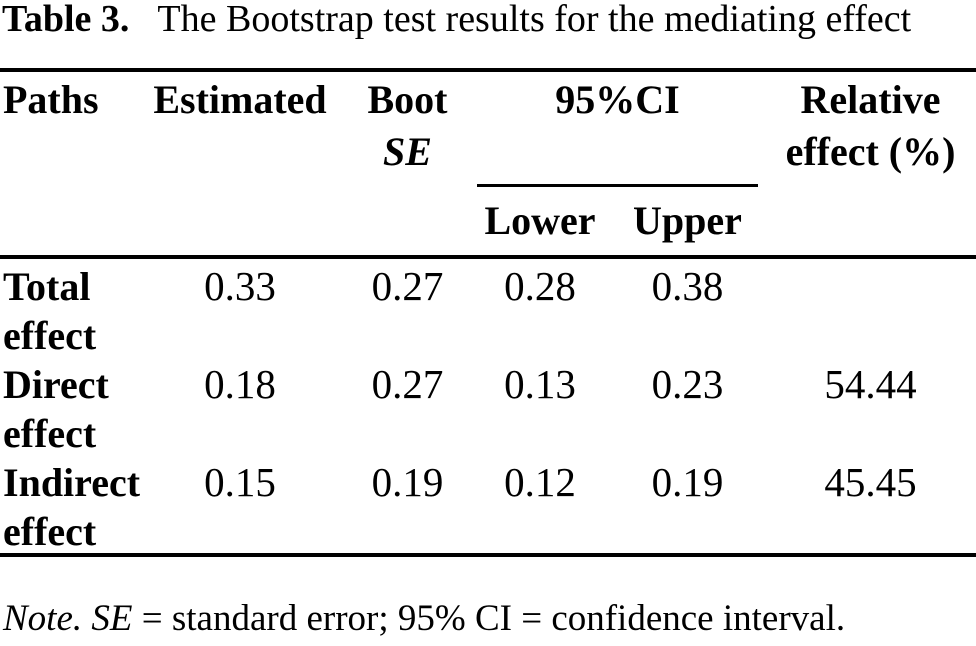 Image resolution: width=976 pixels, height=646 pixels. What do you see at coordinates (870, 482) in the screenshot?
I see `cell-indirect-relative-effect: 45.45` at bounding box center [870, 482].